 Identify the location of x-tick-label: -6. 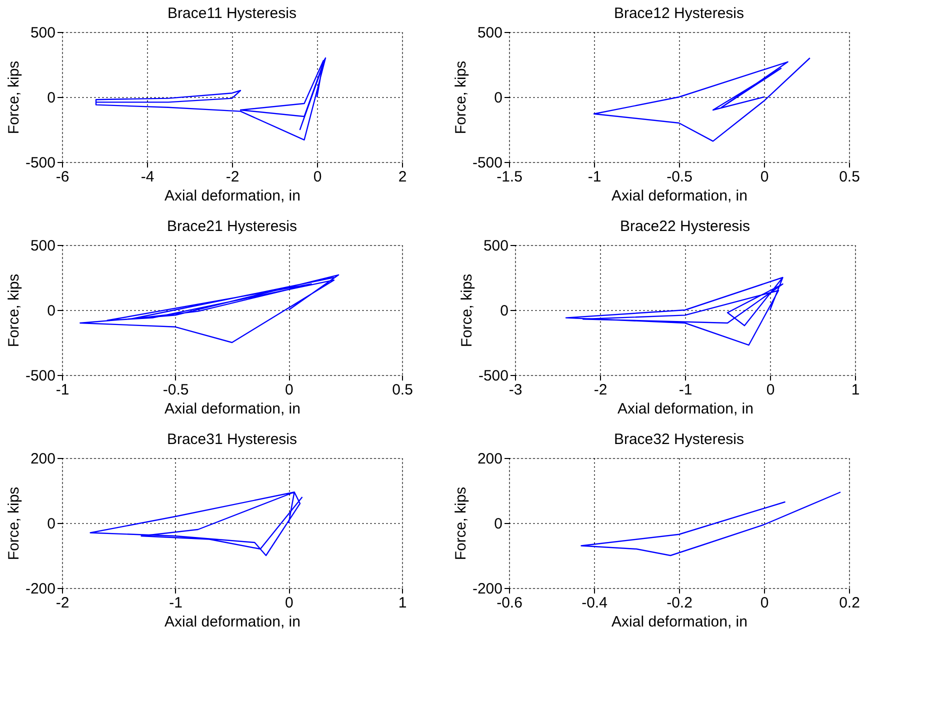
(63, 177).